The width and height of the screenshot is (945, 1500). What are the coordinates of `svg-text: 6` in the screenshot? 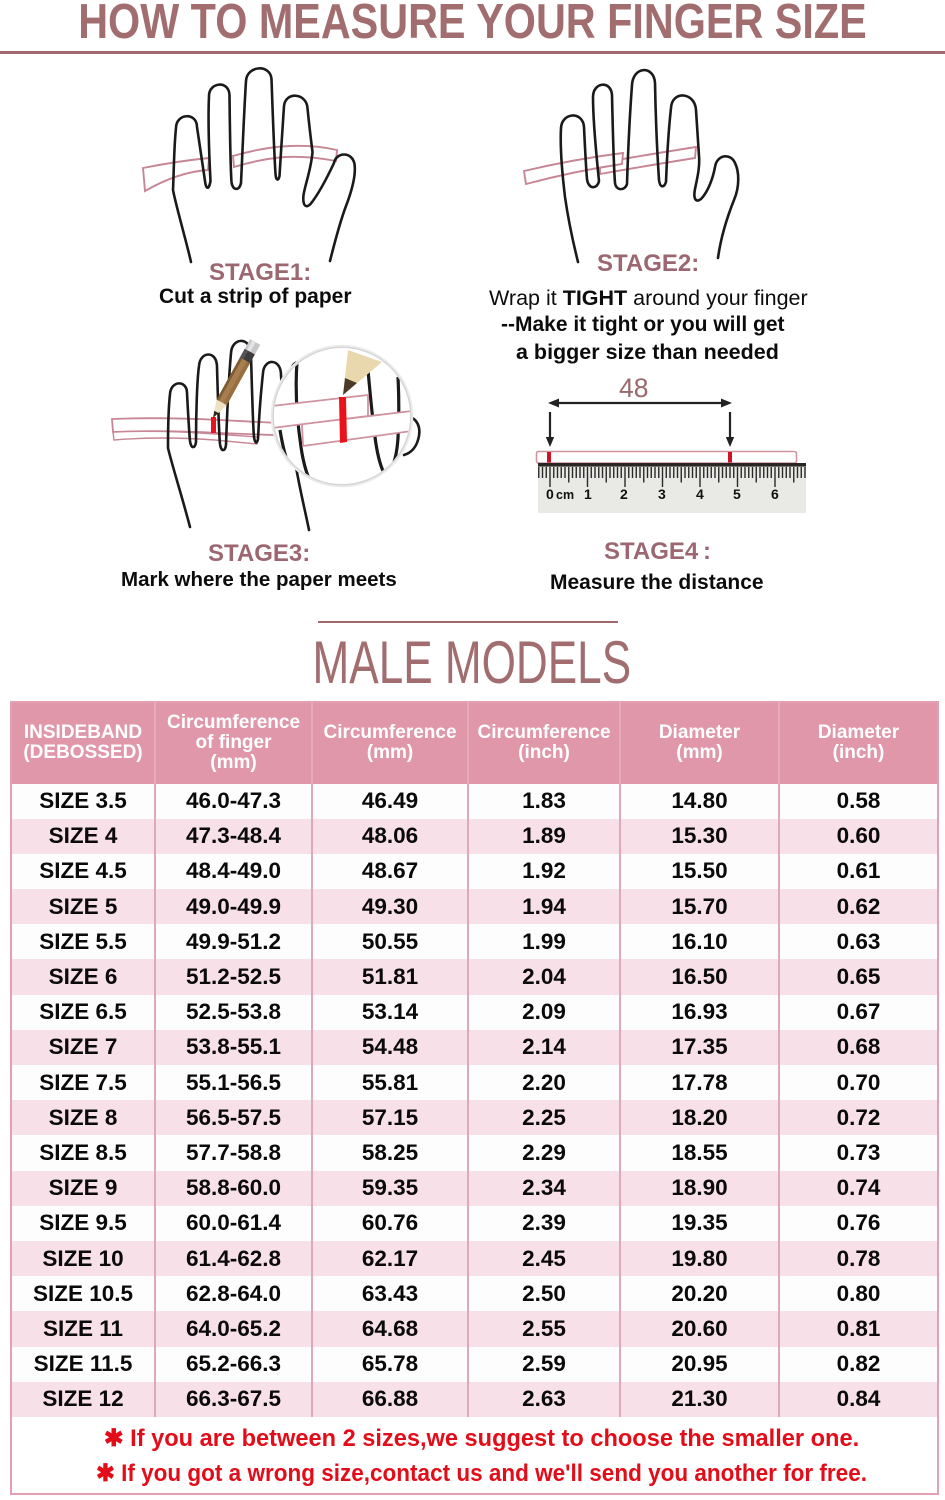 It's located at (775, 494).